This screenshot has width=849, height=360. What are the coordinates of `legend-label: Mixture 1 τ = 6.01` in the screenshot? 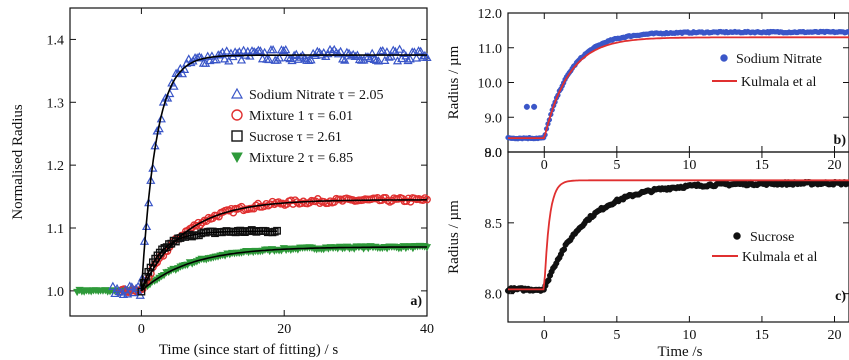 It's located at (301, 116).